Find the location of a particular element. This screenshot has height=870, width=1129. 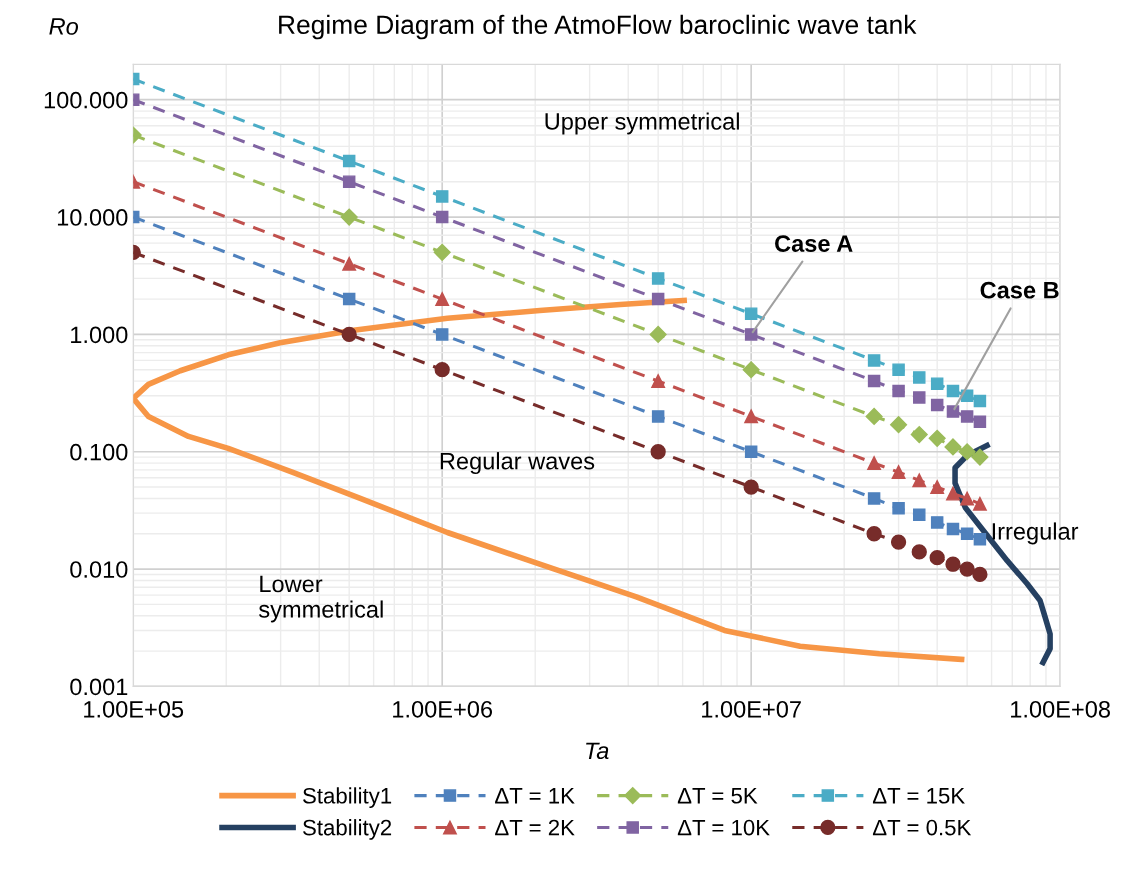

x-axis-title: Ta is located at coordinates (597, 751).